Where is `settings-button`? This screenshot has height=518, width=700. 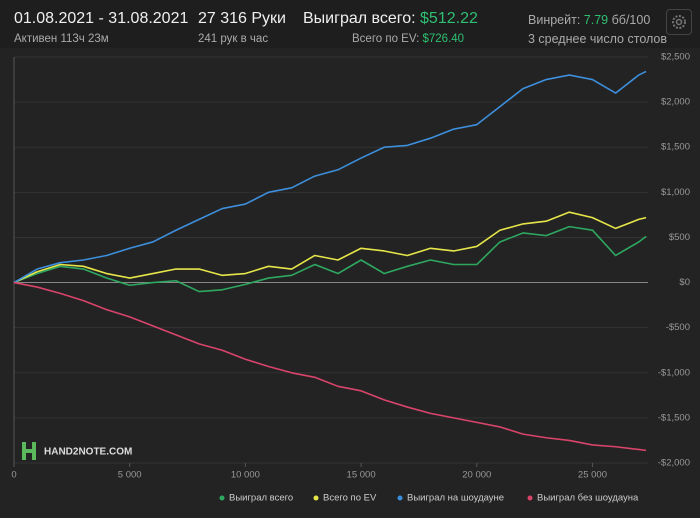
settings-button is located at coordinates (679, 22).